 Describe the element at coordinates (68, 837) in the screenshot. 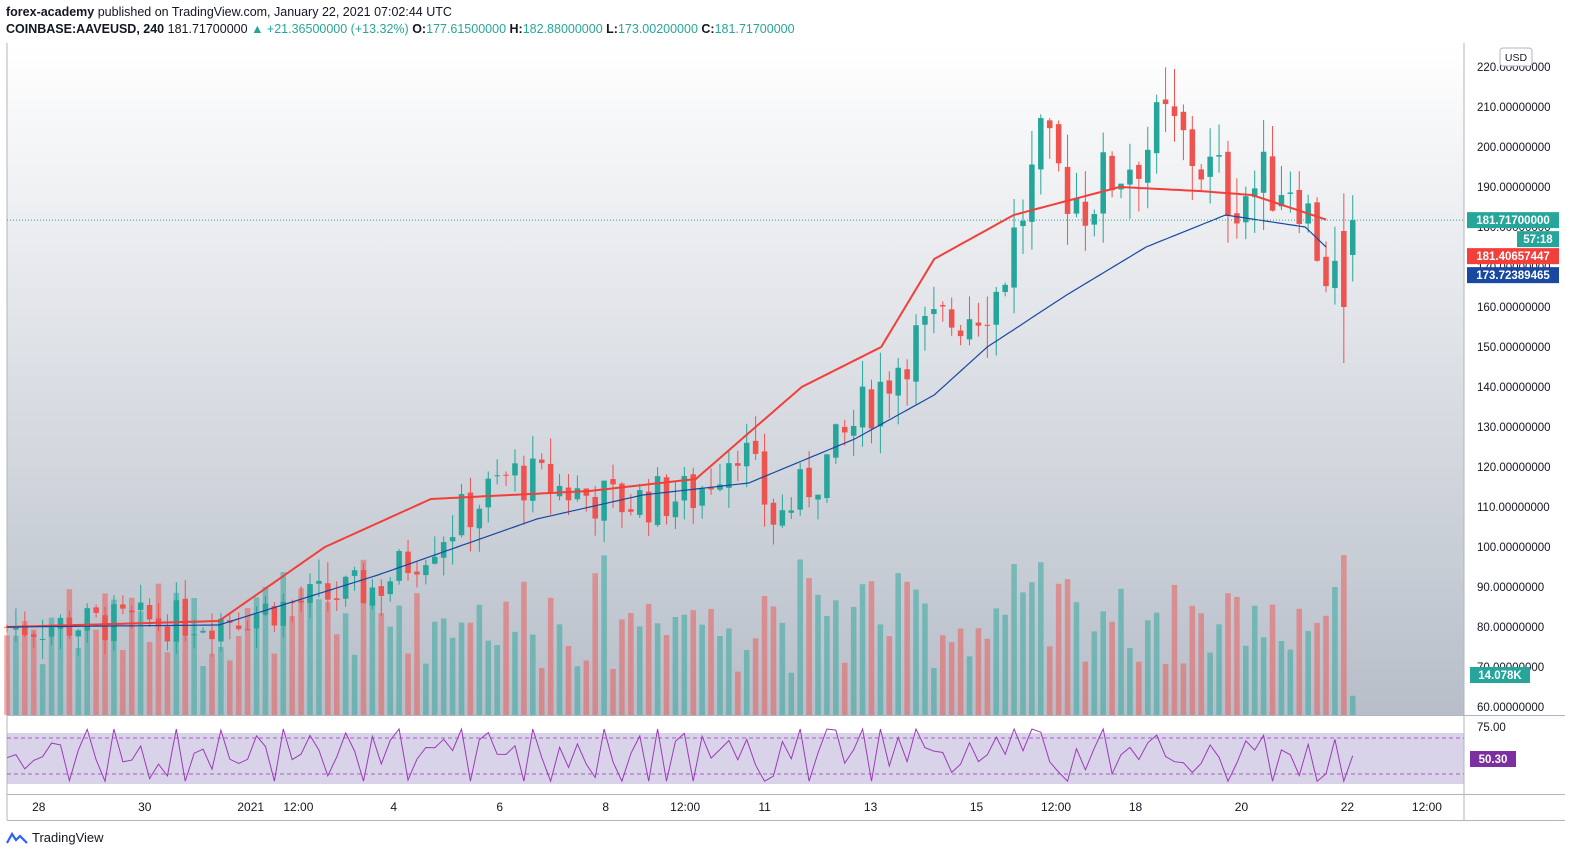

I see `brand-name: TradingView` at that location.